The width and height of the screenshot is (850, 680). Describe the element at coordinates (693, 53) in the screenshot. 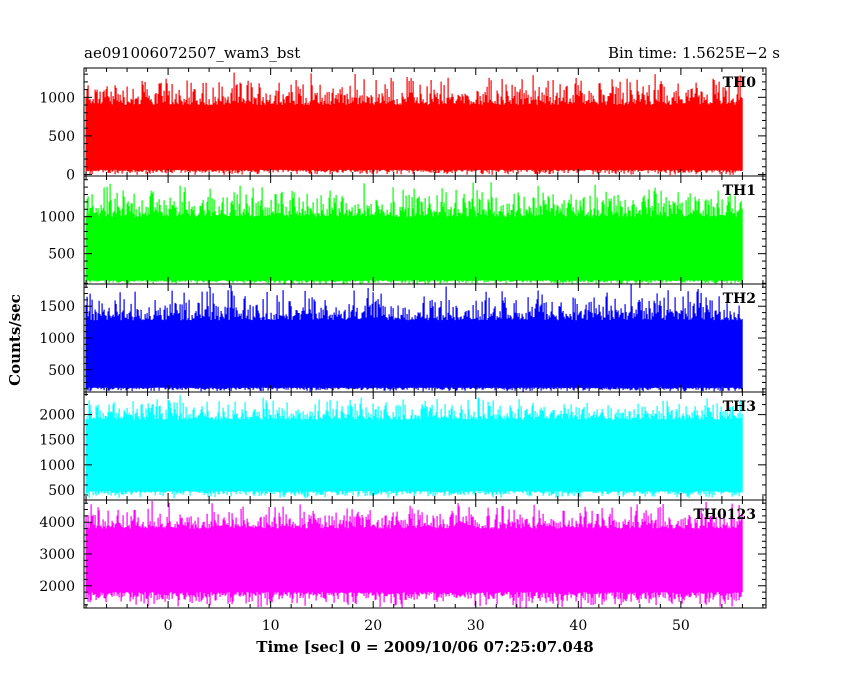

I see `bin-time-label: Bin time: 1.5625E−2 s` at that location.